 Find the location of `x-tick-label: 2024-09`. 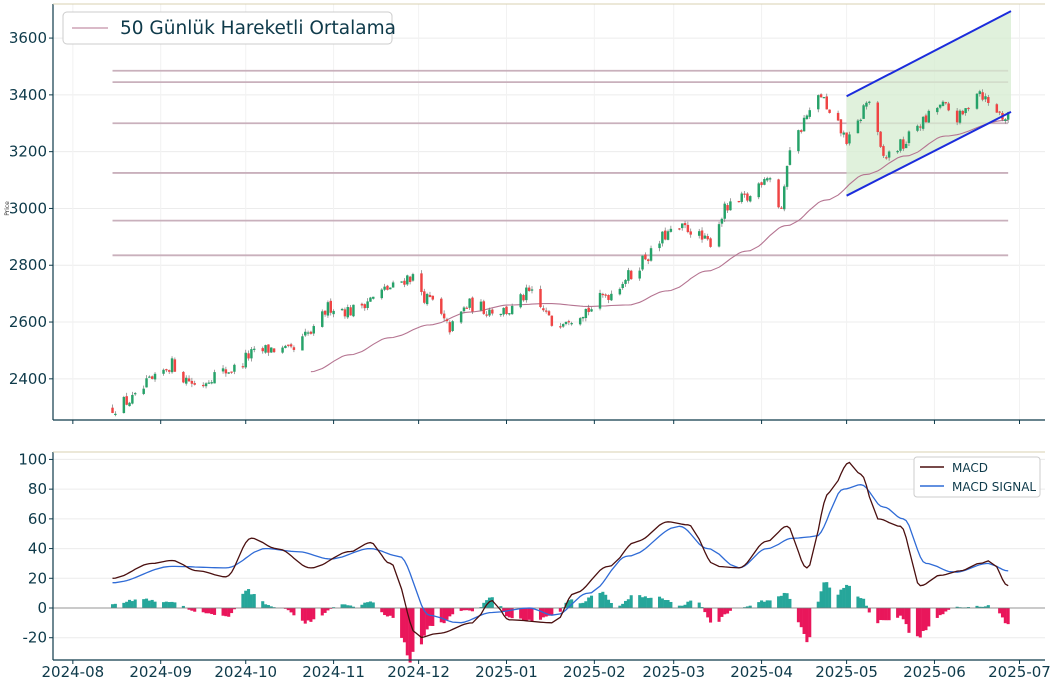

x-tick-label: 2024-09 is located at coordinates (160, 672).